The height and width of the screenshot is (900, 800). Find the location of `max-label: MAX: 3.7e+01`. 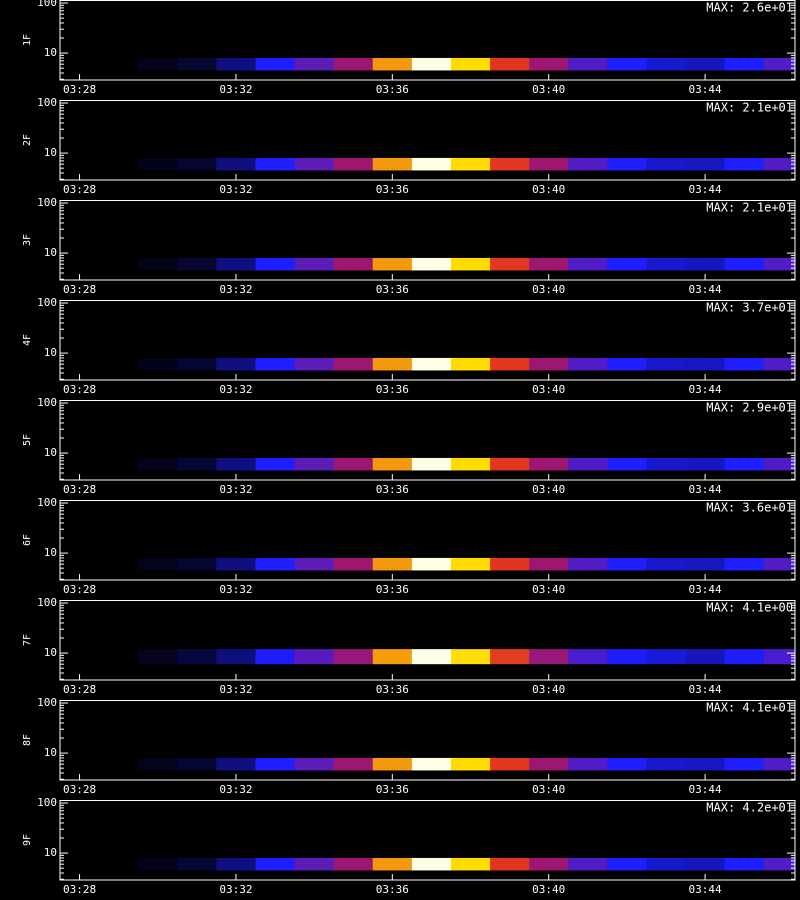

max-label: MAX: 3.7e+01 is located at coordinates (749, 308).